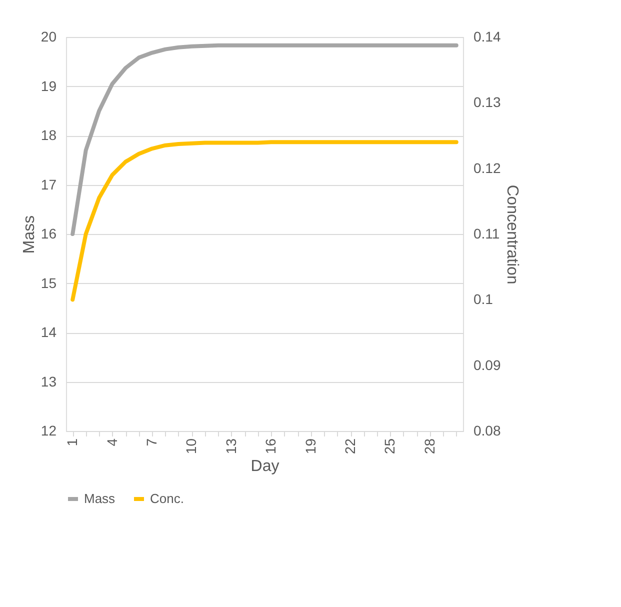 This screenshot has width=621, height=607. I want to click on x-tick-label: 22, so click(350, 446).